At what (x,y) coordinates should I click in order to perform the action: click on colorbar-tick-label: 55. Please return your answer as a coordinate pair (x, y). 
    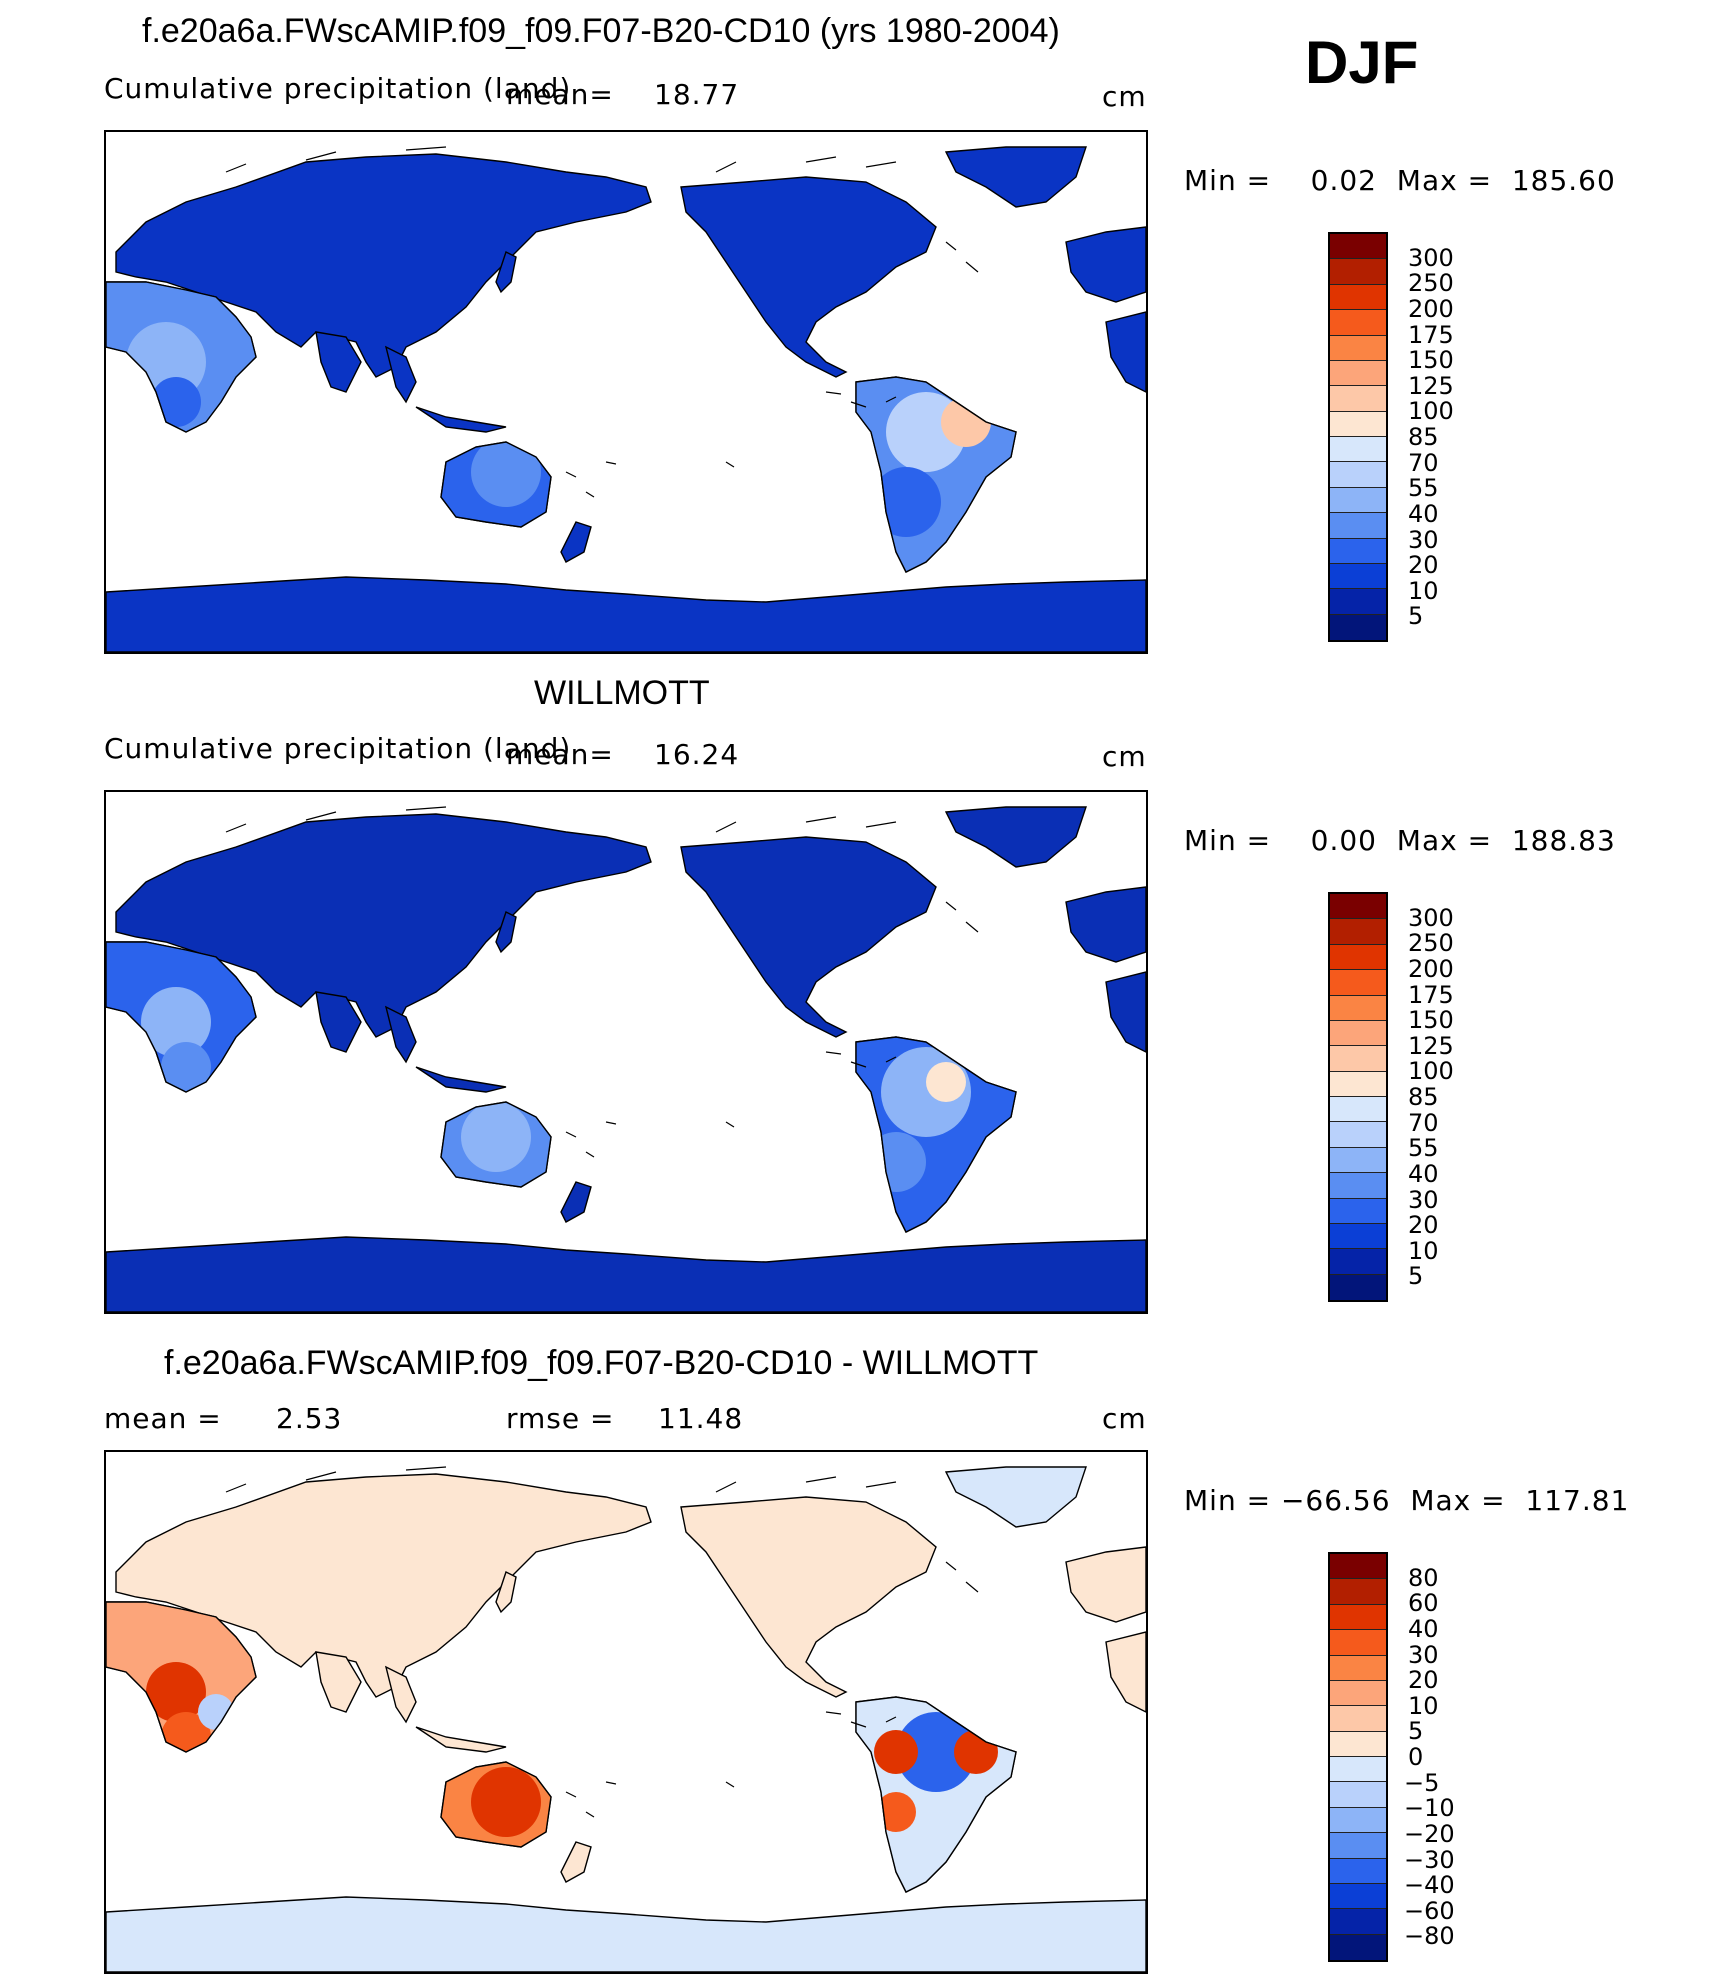
    Looking at the image, I should click on (1423, 488).